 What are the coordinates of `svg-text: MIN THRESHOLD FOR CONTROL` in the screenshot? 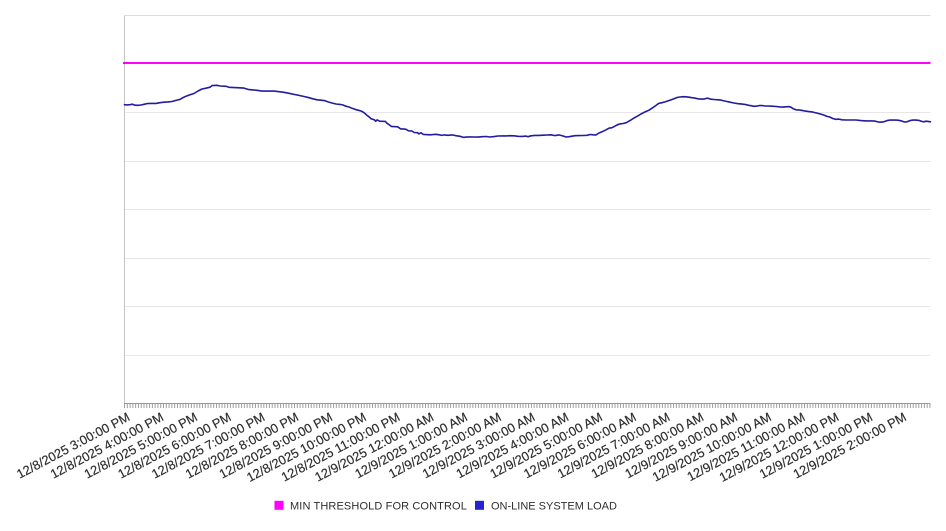 It's located at (378, 506).